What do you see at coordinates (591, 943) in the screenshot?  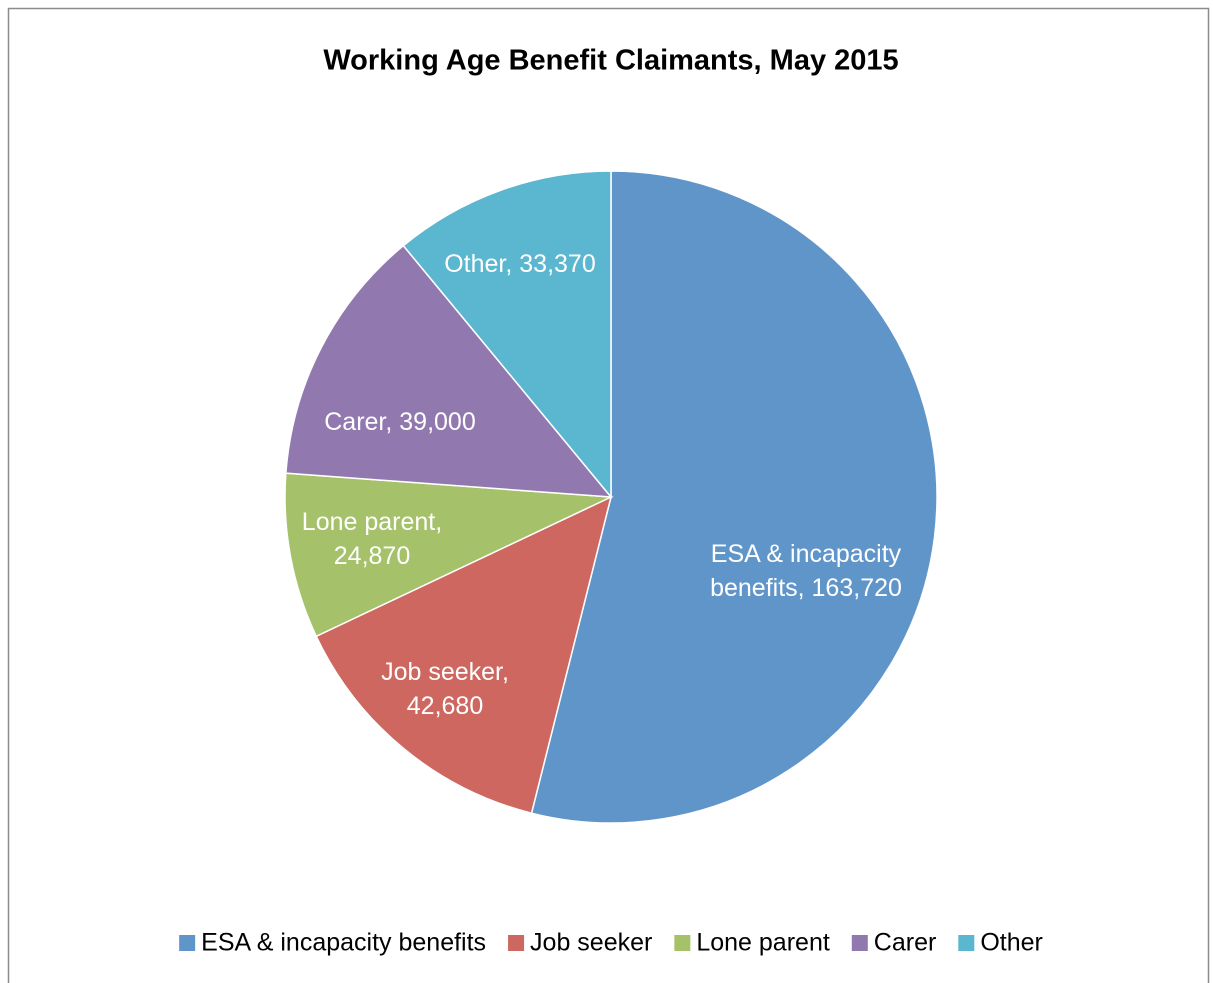 I see `legend-text: Job seeker` at bounding box center [591, 943].